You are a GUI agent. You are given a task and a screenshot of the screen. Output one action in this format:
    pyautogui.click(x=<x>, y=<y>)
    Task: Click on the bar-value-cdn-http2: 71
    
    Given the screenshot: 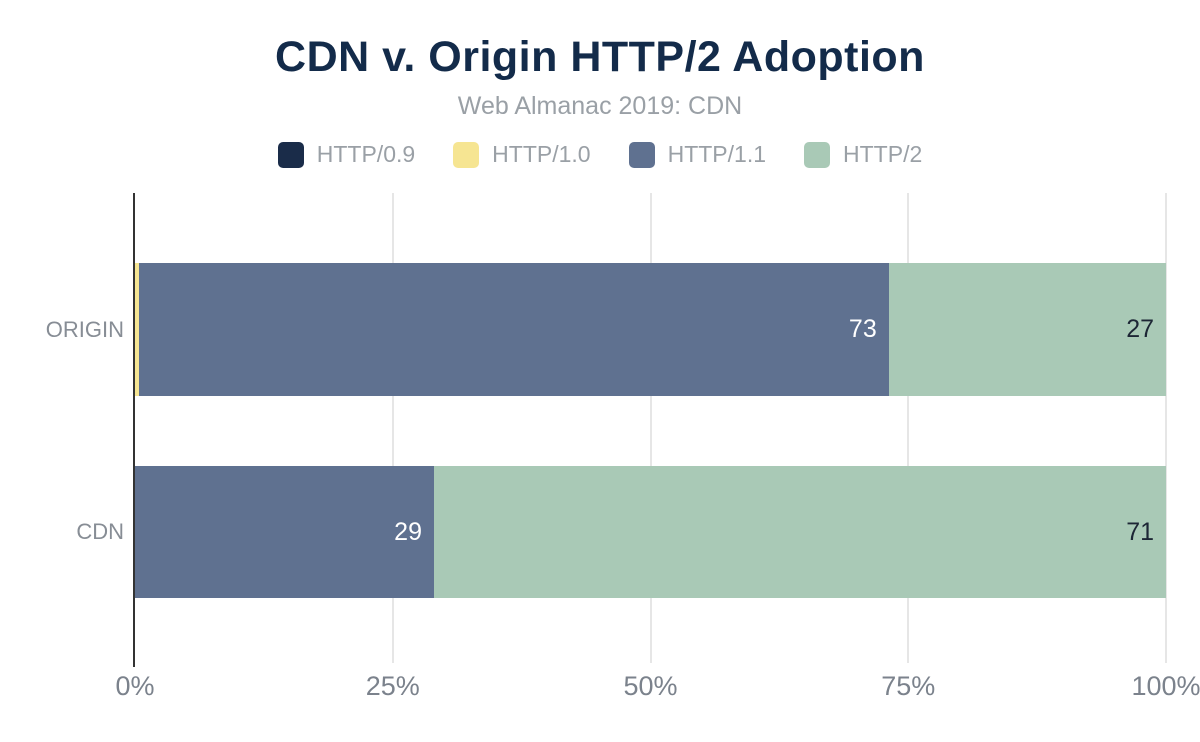 What is the action you would take?
    pyautogui.click(x=1140, y=531)
    